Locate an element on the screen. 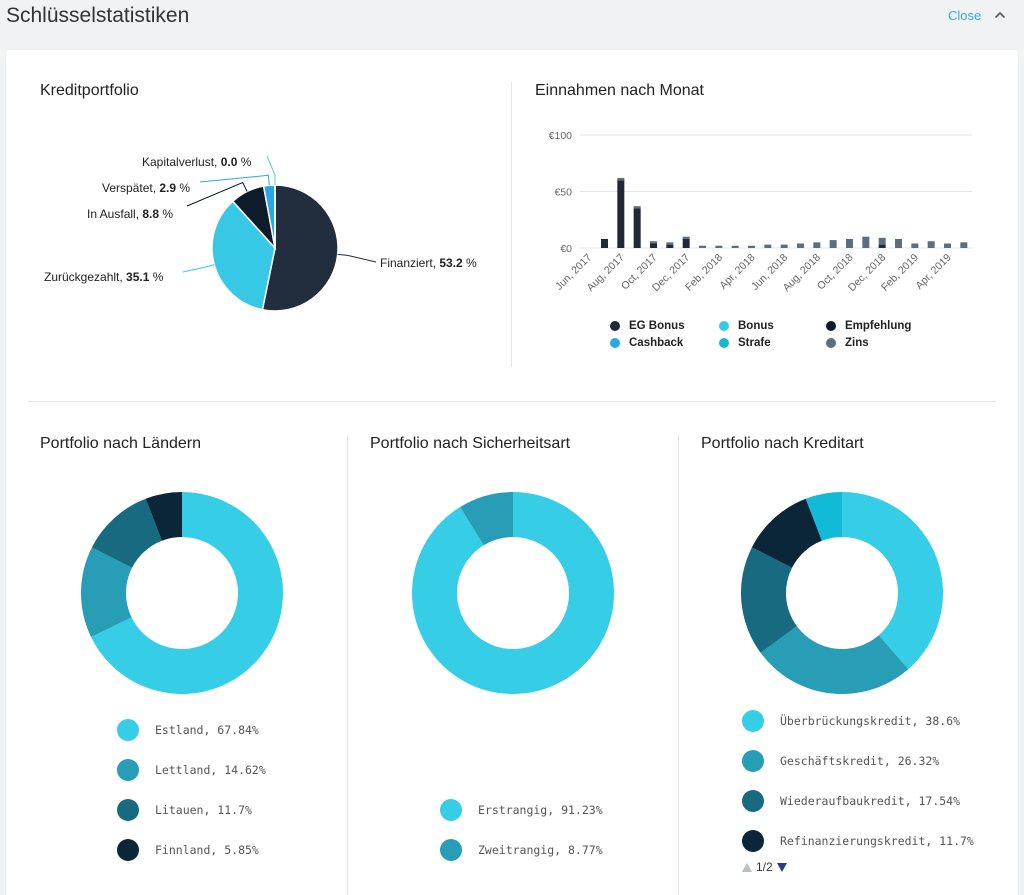  divider-vertical-top is located at coordinates (511, 224).